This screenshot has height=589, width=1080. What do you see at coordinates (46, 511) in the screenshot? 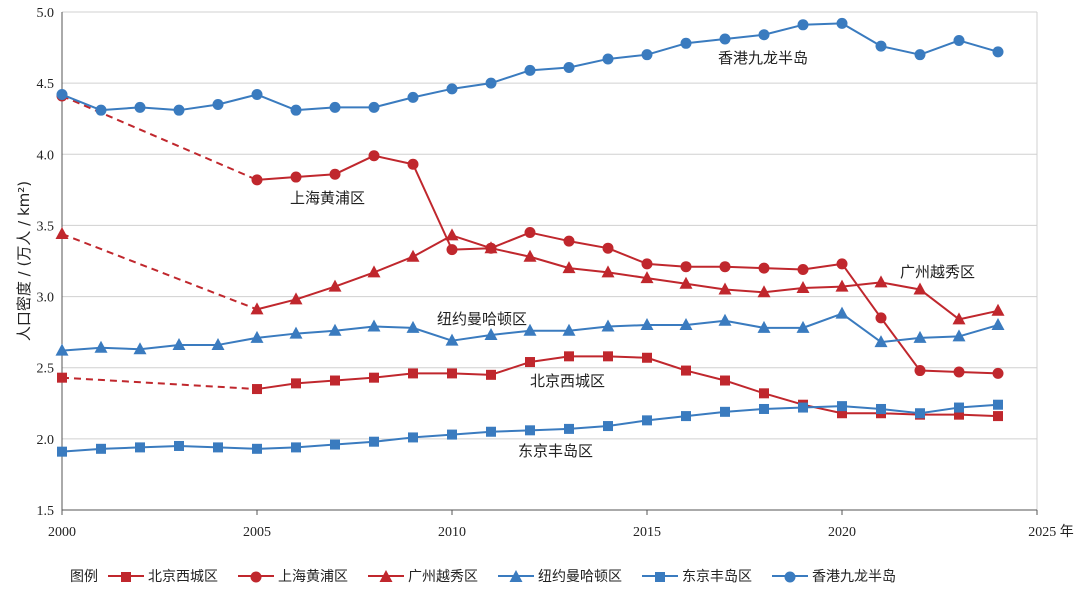
I see `y-tick-label: 1.5` at bounding box center [46, 511].